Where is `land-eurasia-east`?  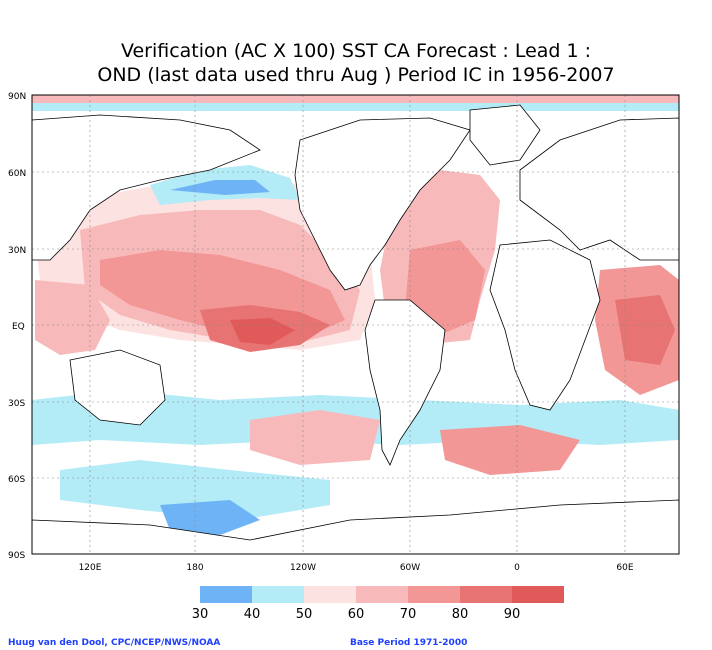
land-eurasia-east is located at coordinates (146, 187).